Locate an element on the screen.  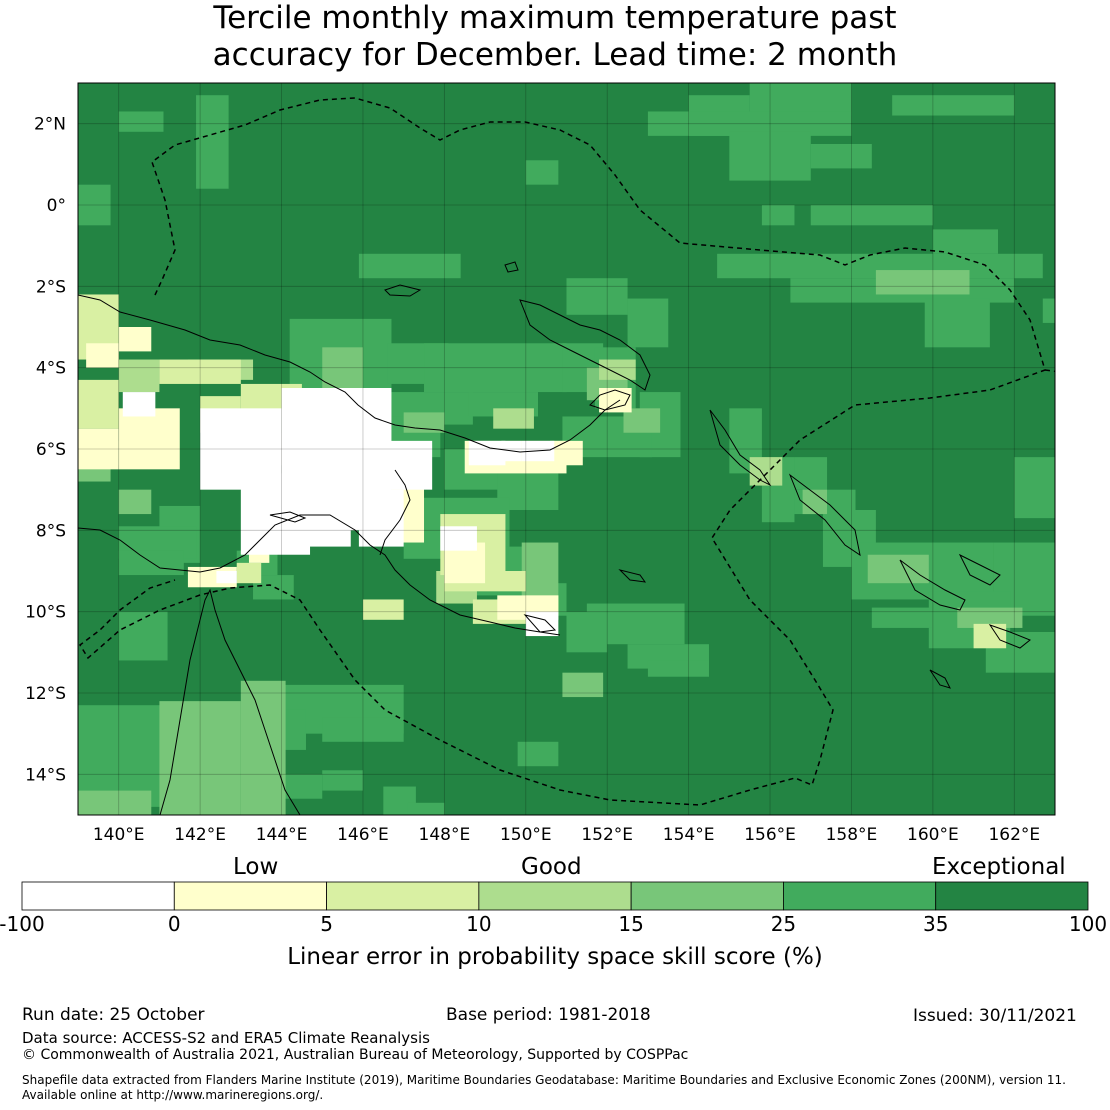
new-britain-coast is located at coordinates (585, 345).